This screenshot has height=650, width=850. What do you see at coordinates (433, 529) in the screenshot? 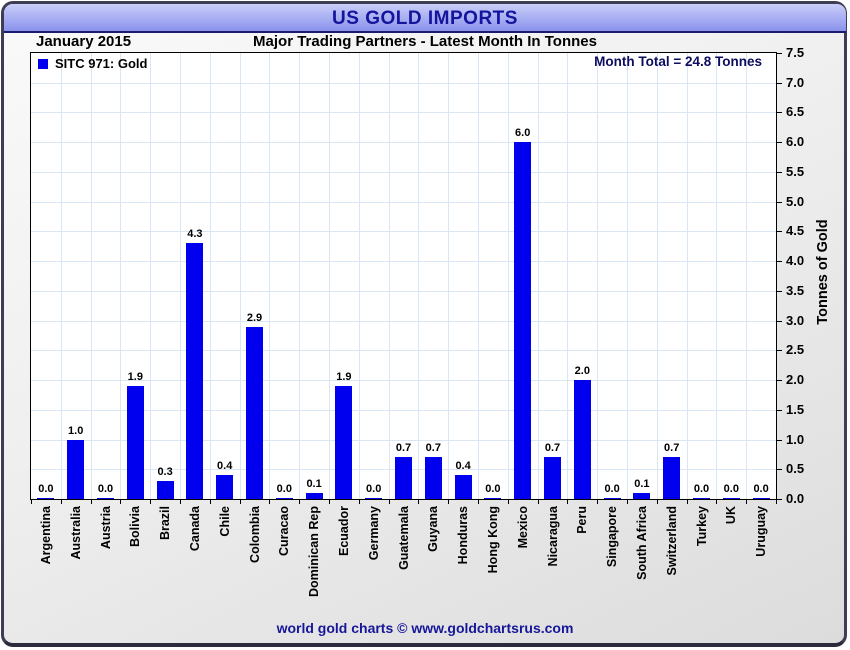
I see `category-label: Guyana` at bounding box center [433, 529].